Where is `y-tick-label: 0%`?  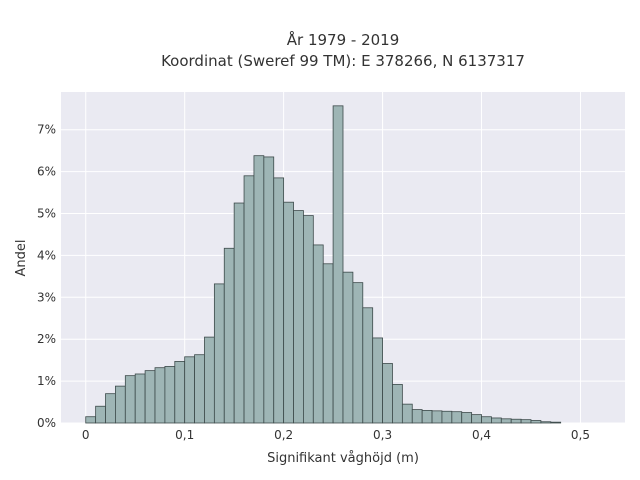 y-tick-label: 0% is located at coordinates (46, 423).